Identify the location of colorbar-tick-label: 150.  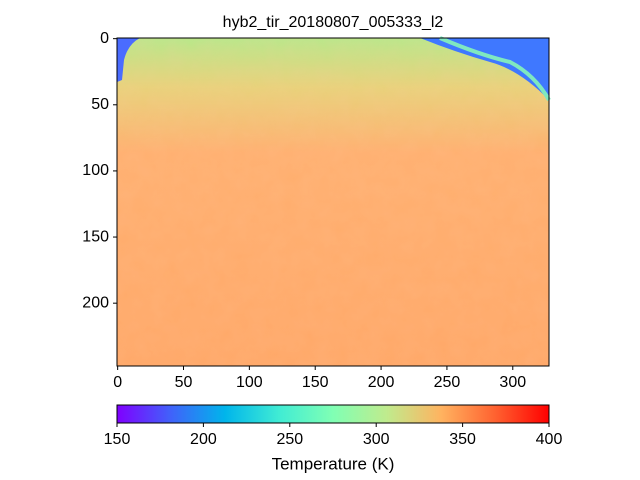
(117, 439).